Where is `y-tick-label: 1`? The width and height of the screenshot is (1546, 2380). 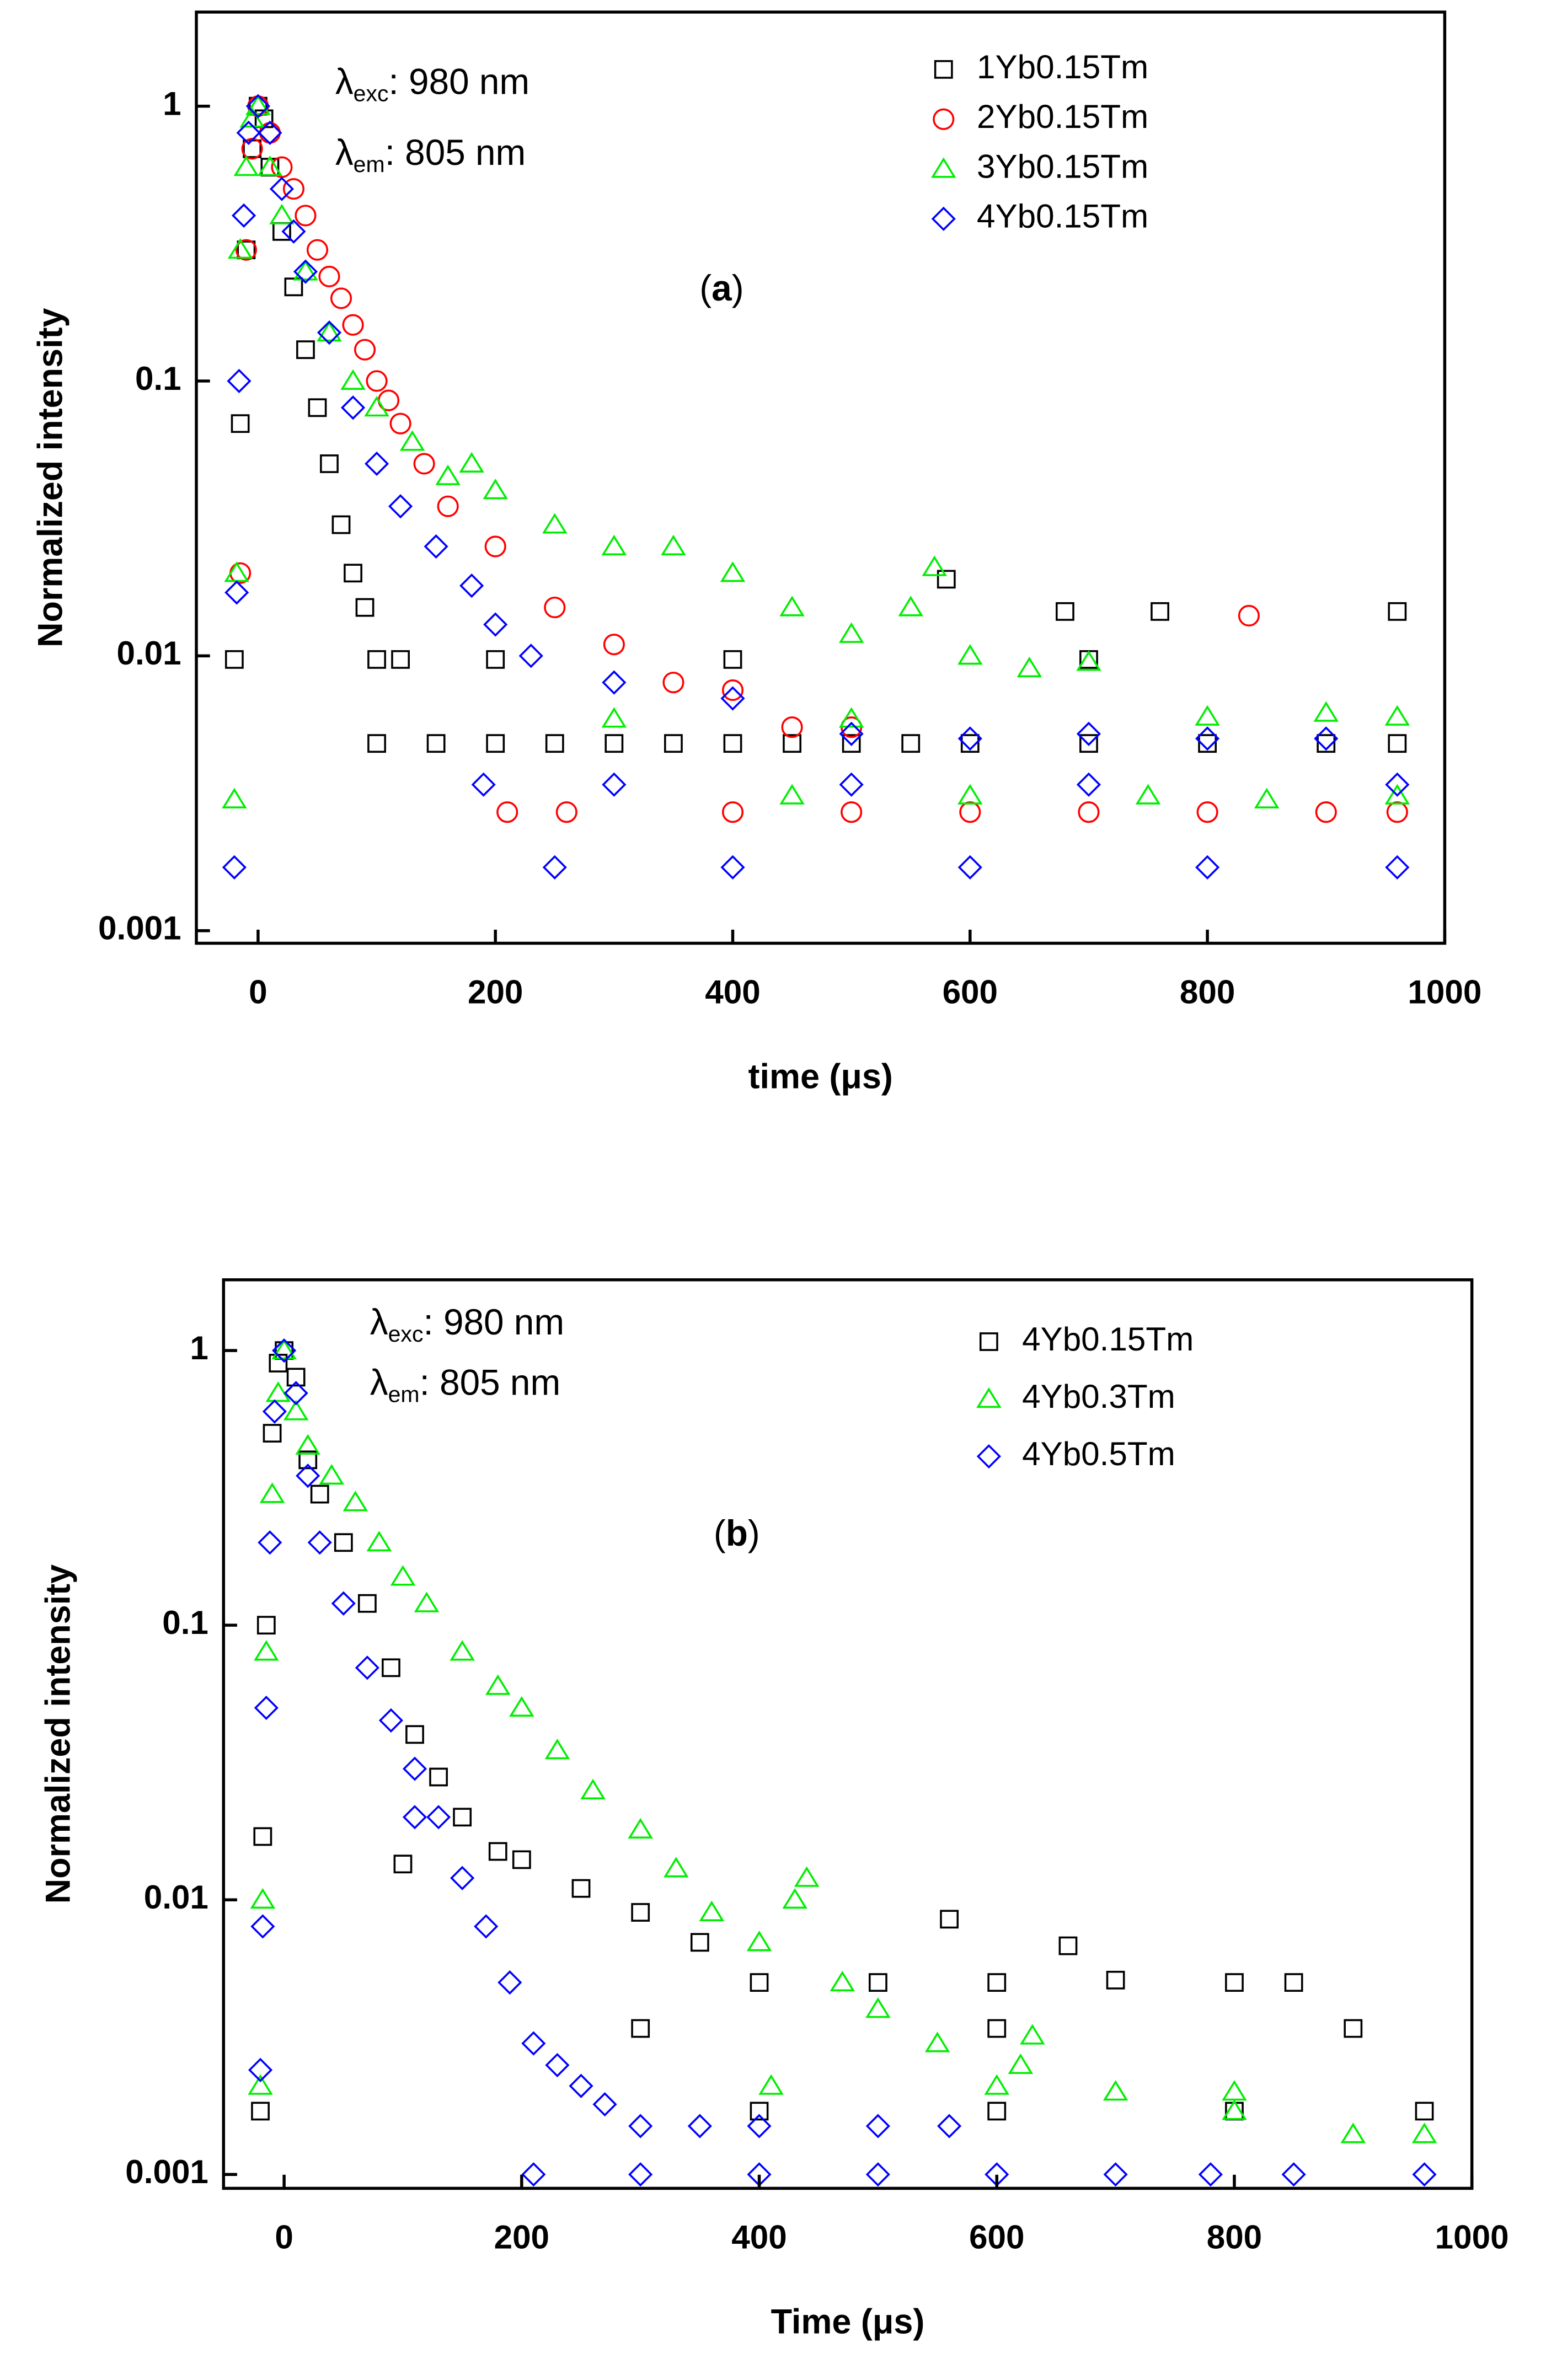
y-tick-label: 1 is located at coordinates (172, 103).